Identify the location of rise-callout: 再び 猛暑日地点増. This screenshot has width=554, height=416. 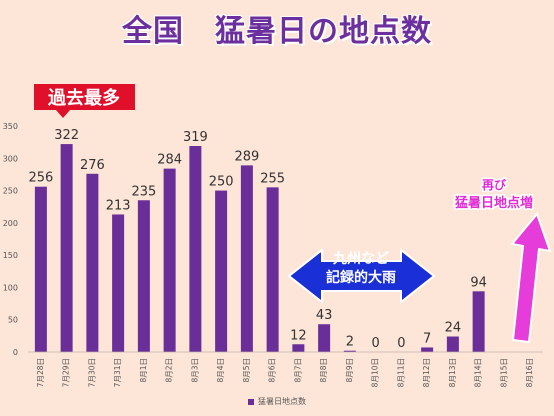
(502, 260).